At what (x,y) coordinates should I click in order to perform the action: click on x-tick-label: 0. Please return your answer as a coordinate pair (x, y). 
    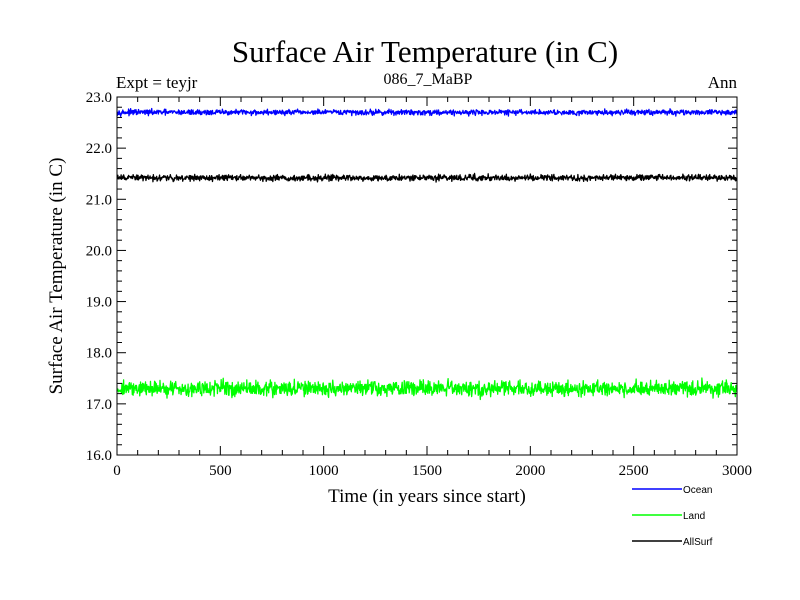
    Looking at the image, I should click on (117, 471).